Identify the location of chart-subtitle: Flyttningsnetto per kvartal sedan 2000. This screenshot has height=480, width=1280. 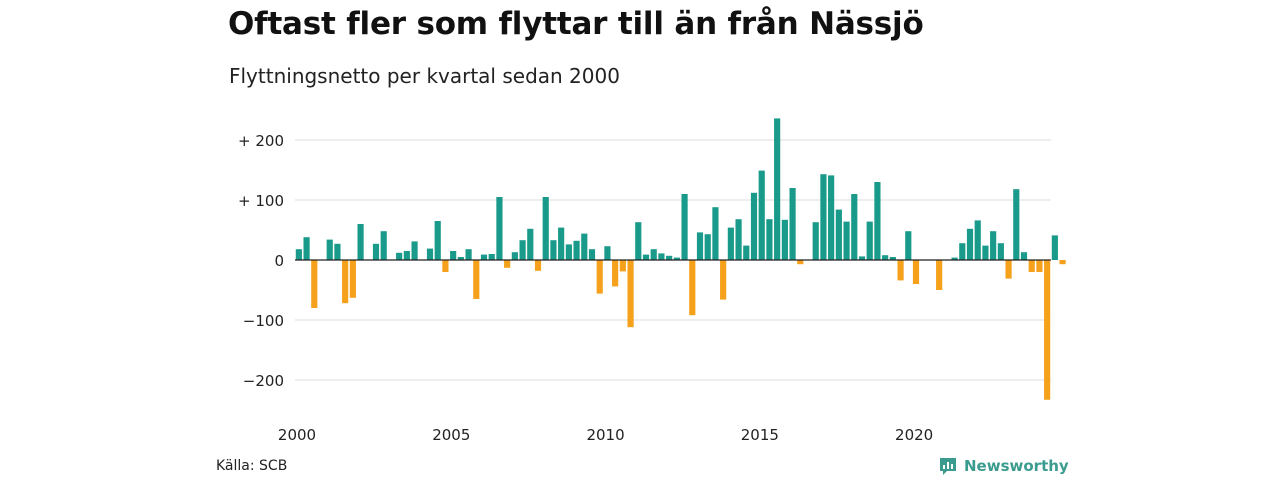
(424, 76).